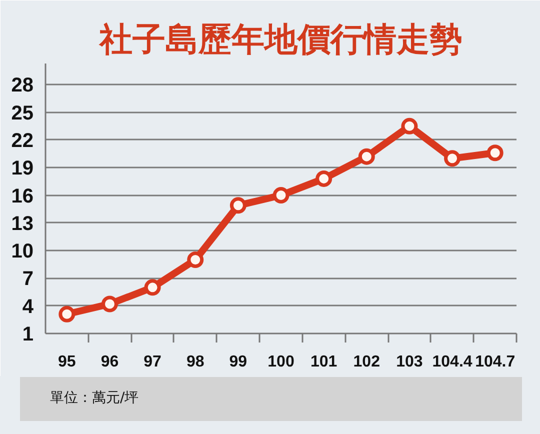  Describe the element at coordinates (22, 196) in the screenshot. I see `y-tick-label: 16` at that location.